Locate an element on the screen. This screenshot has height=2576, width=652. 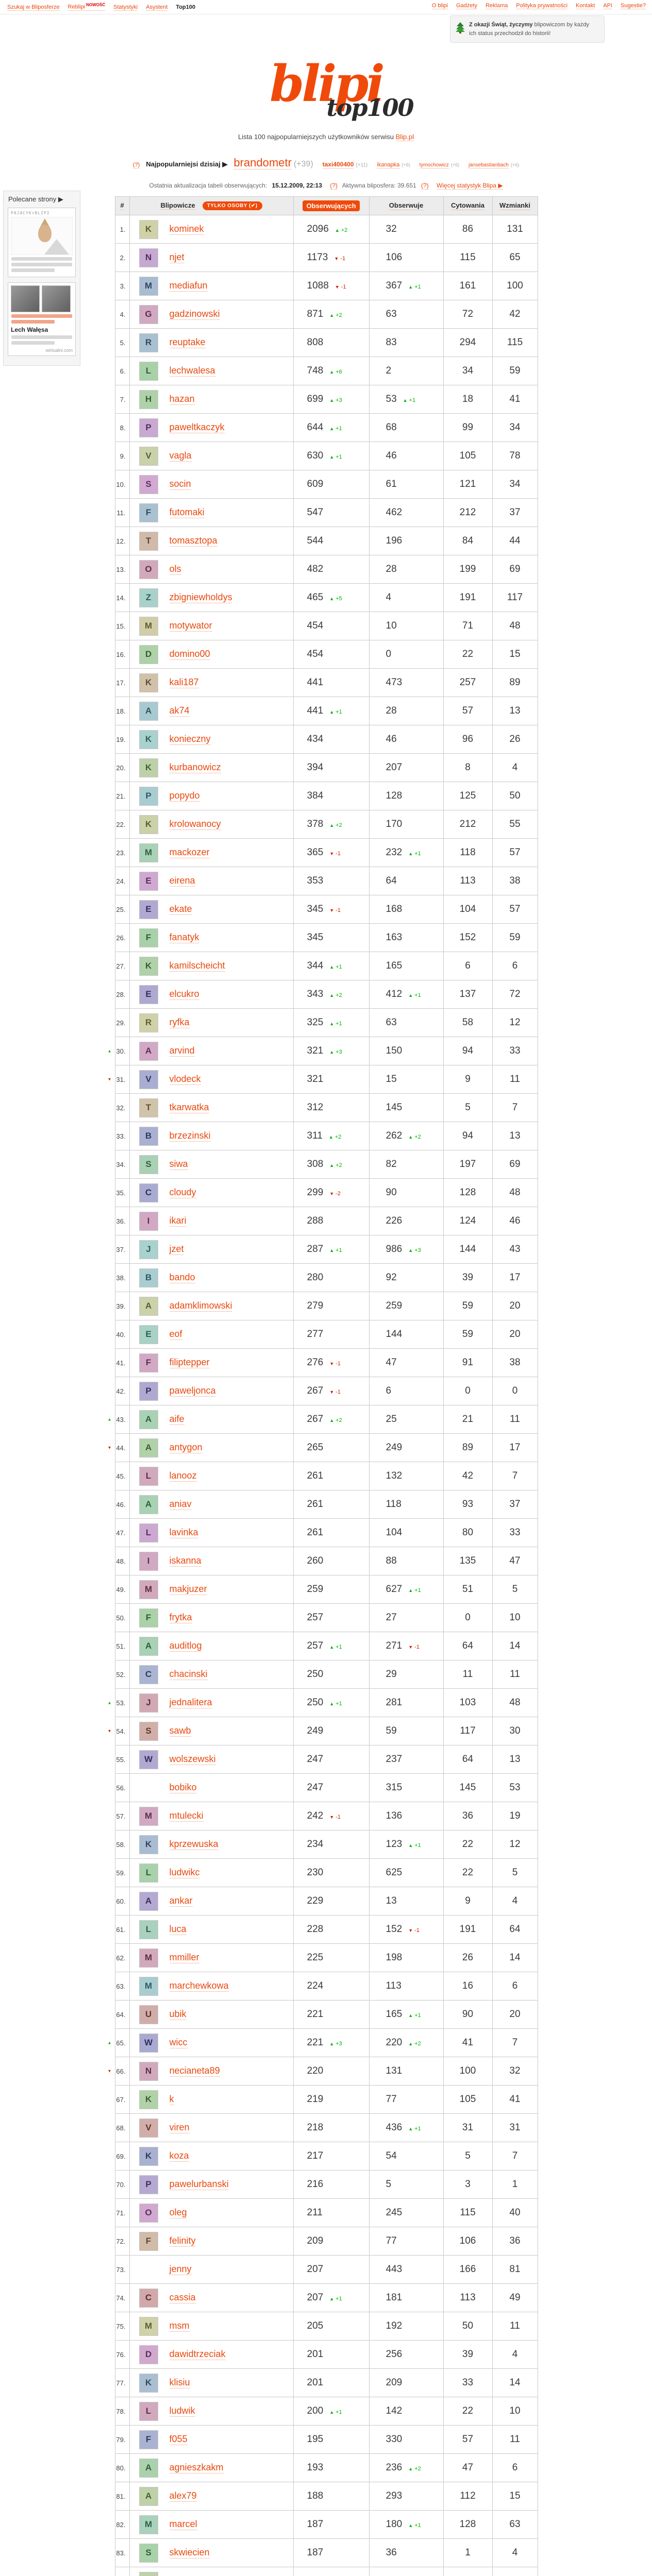
username-link: cloudy is located at coordinates (182, 1193).